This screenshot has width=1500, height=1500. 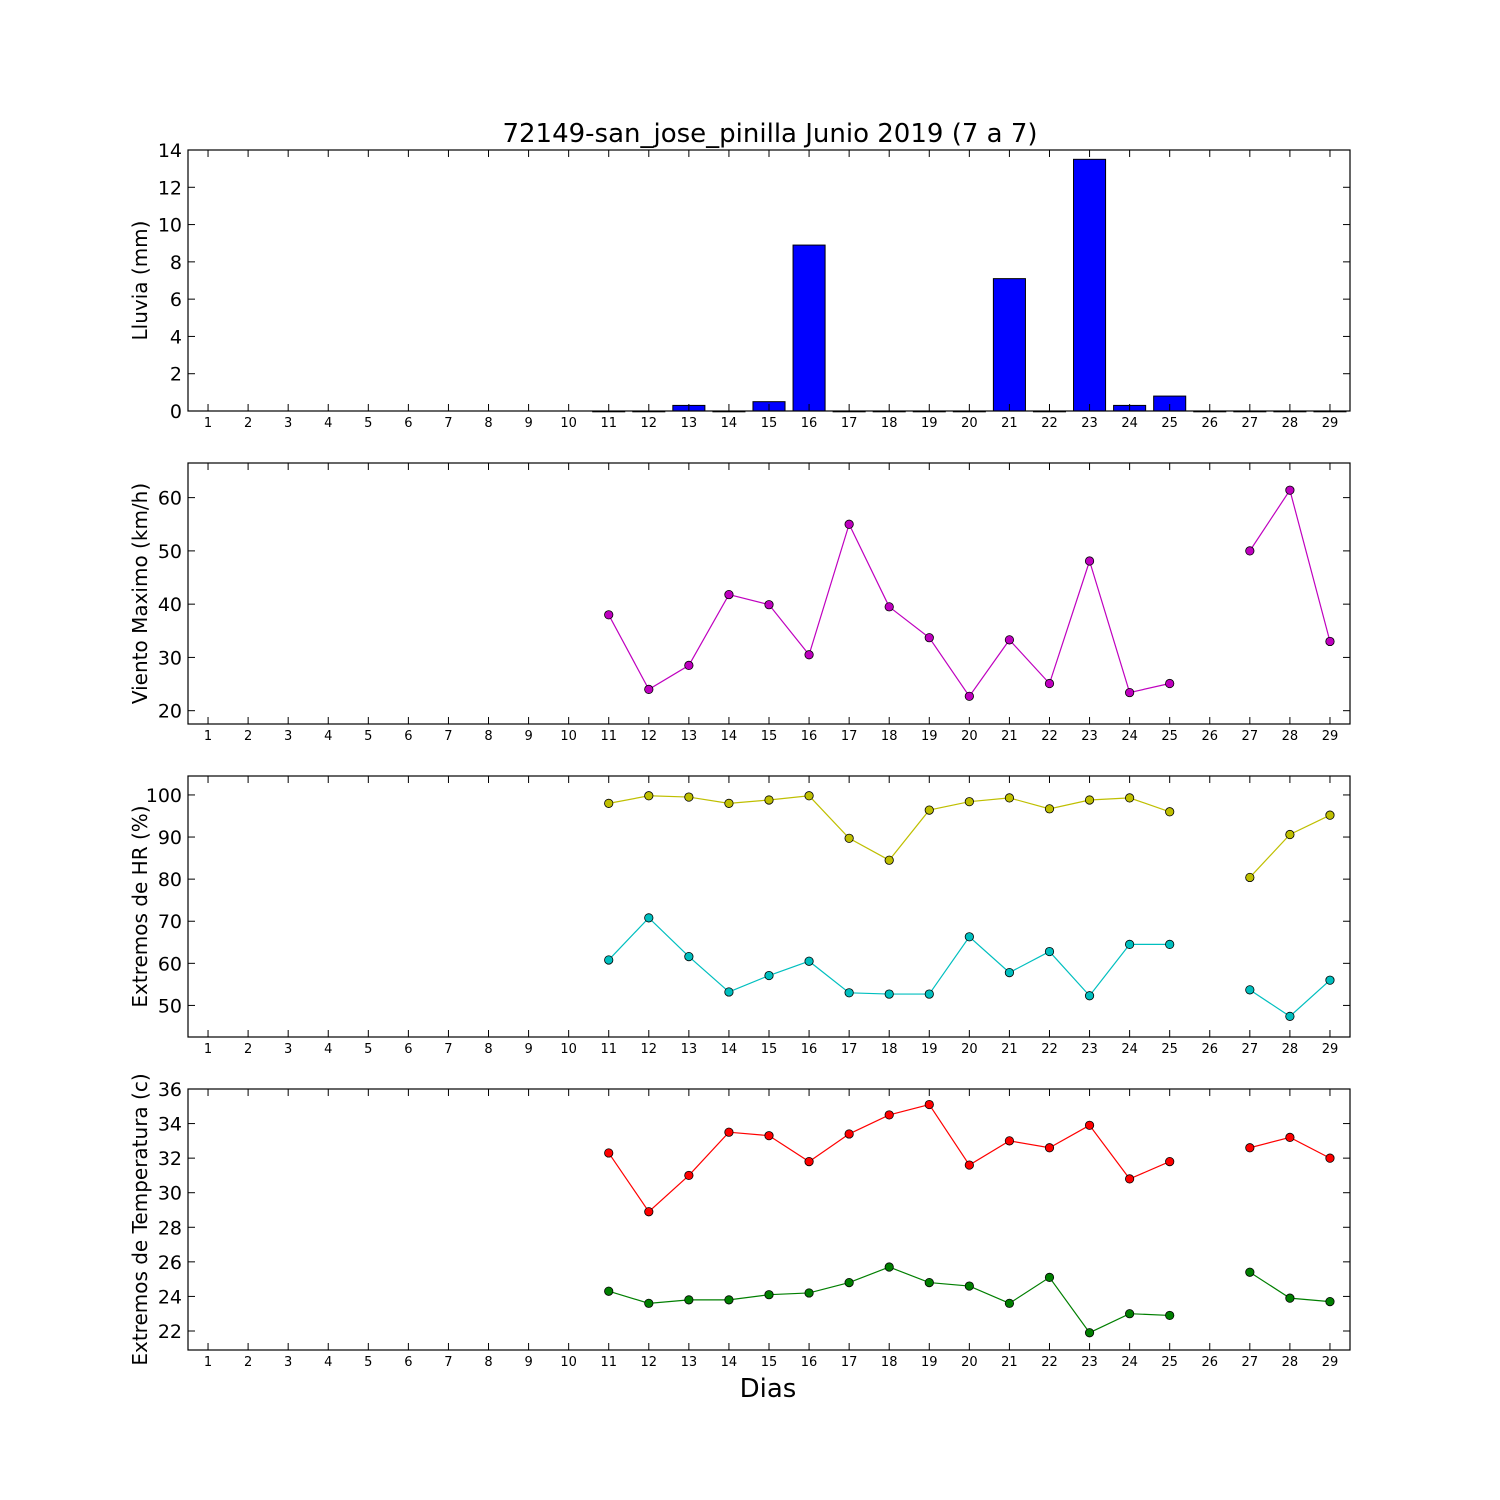 I want to click on x-tick-label: 3, so click(x=288, y=1049).